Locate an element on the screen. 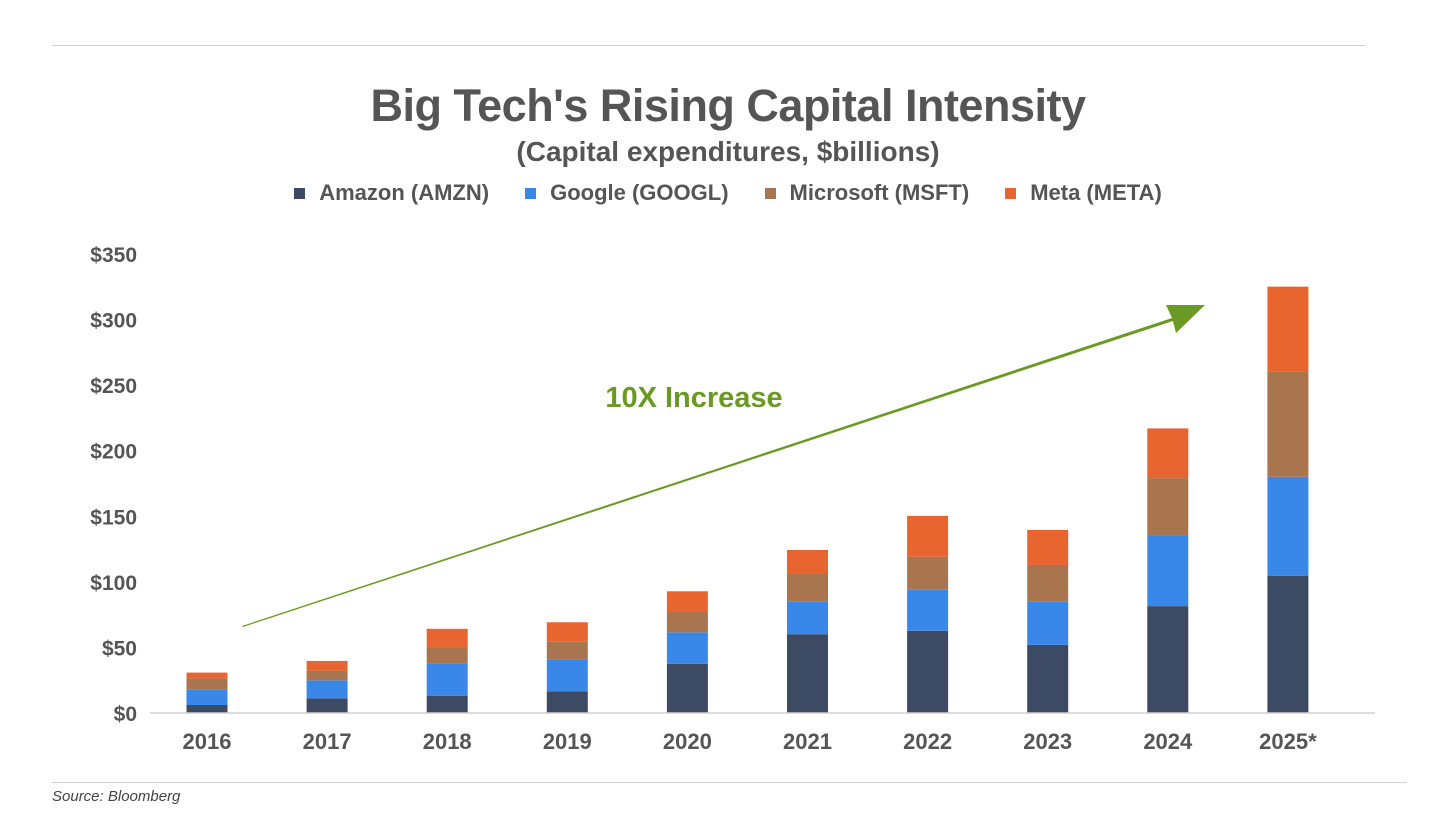  bar-meta-2018 is located at coordinates (447, 638).